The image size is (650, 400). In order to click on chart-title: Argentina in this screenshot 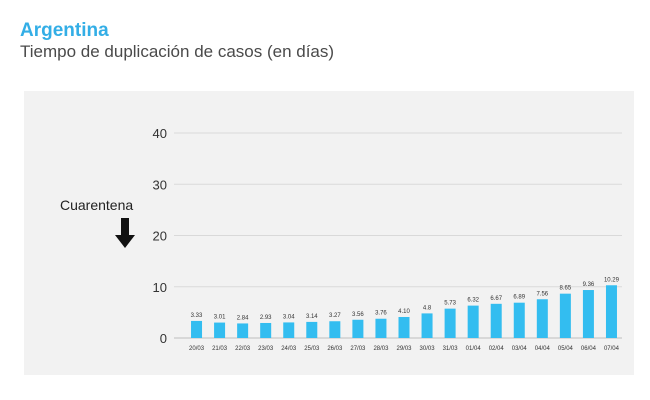, I will do `click(64, 30)`.